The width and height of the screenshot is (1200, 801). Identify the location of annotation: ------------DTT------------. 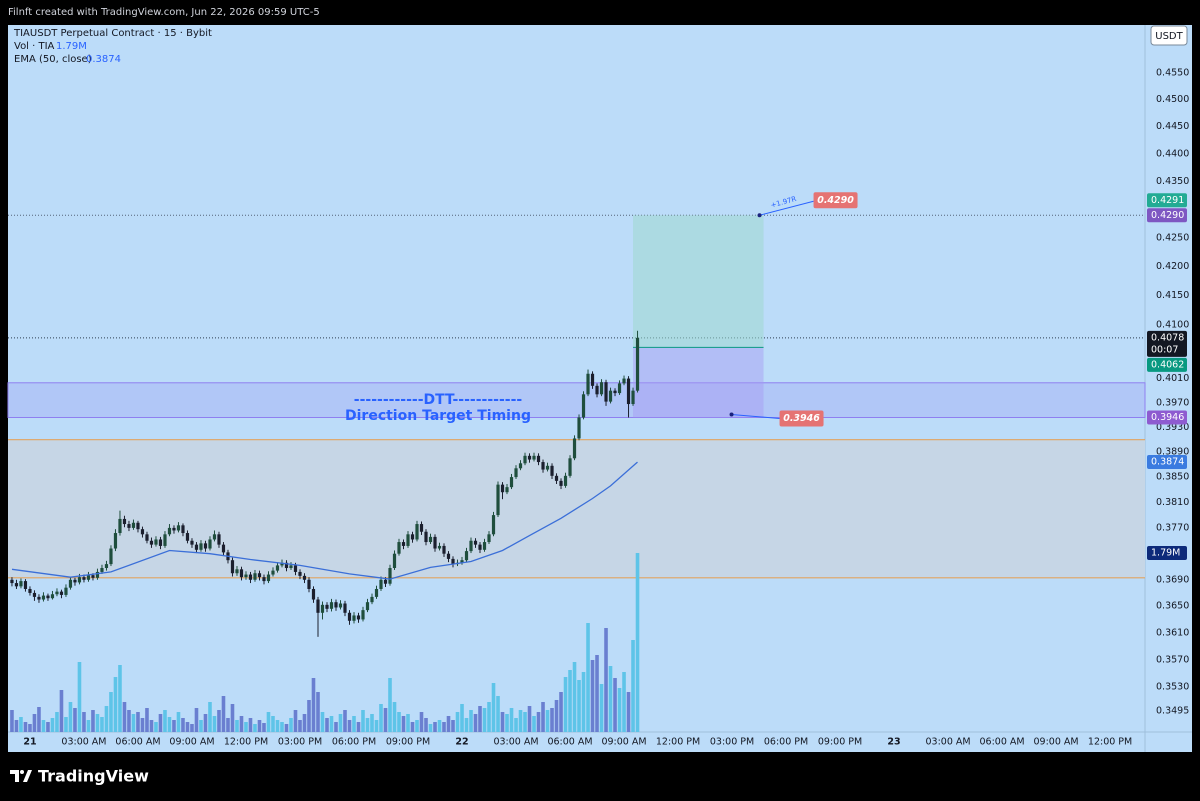
(438, 400).